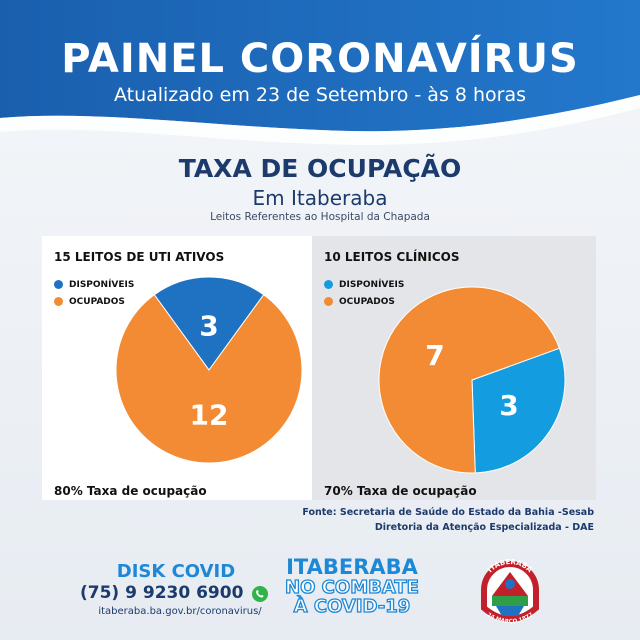 This screenshot has height=640, width=640. What do you see at coordinates (180, 611) in the screenshot?
I see `disk-covid-url: itaberaba.ba.gov.br/coronavirus/` at bounding box center [180, 611].